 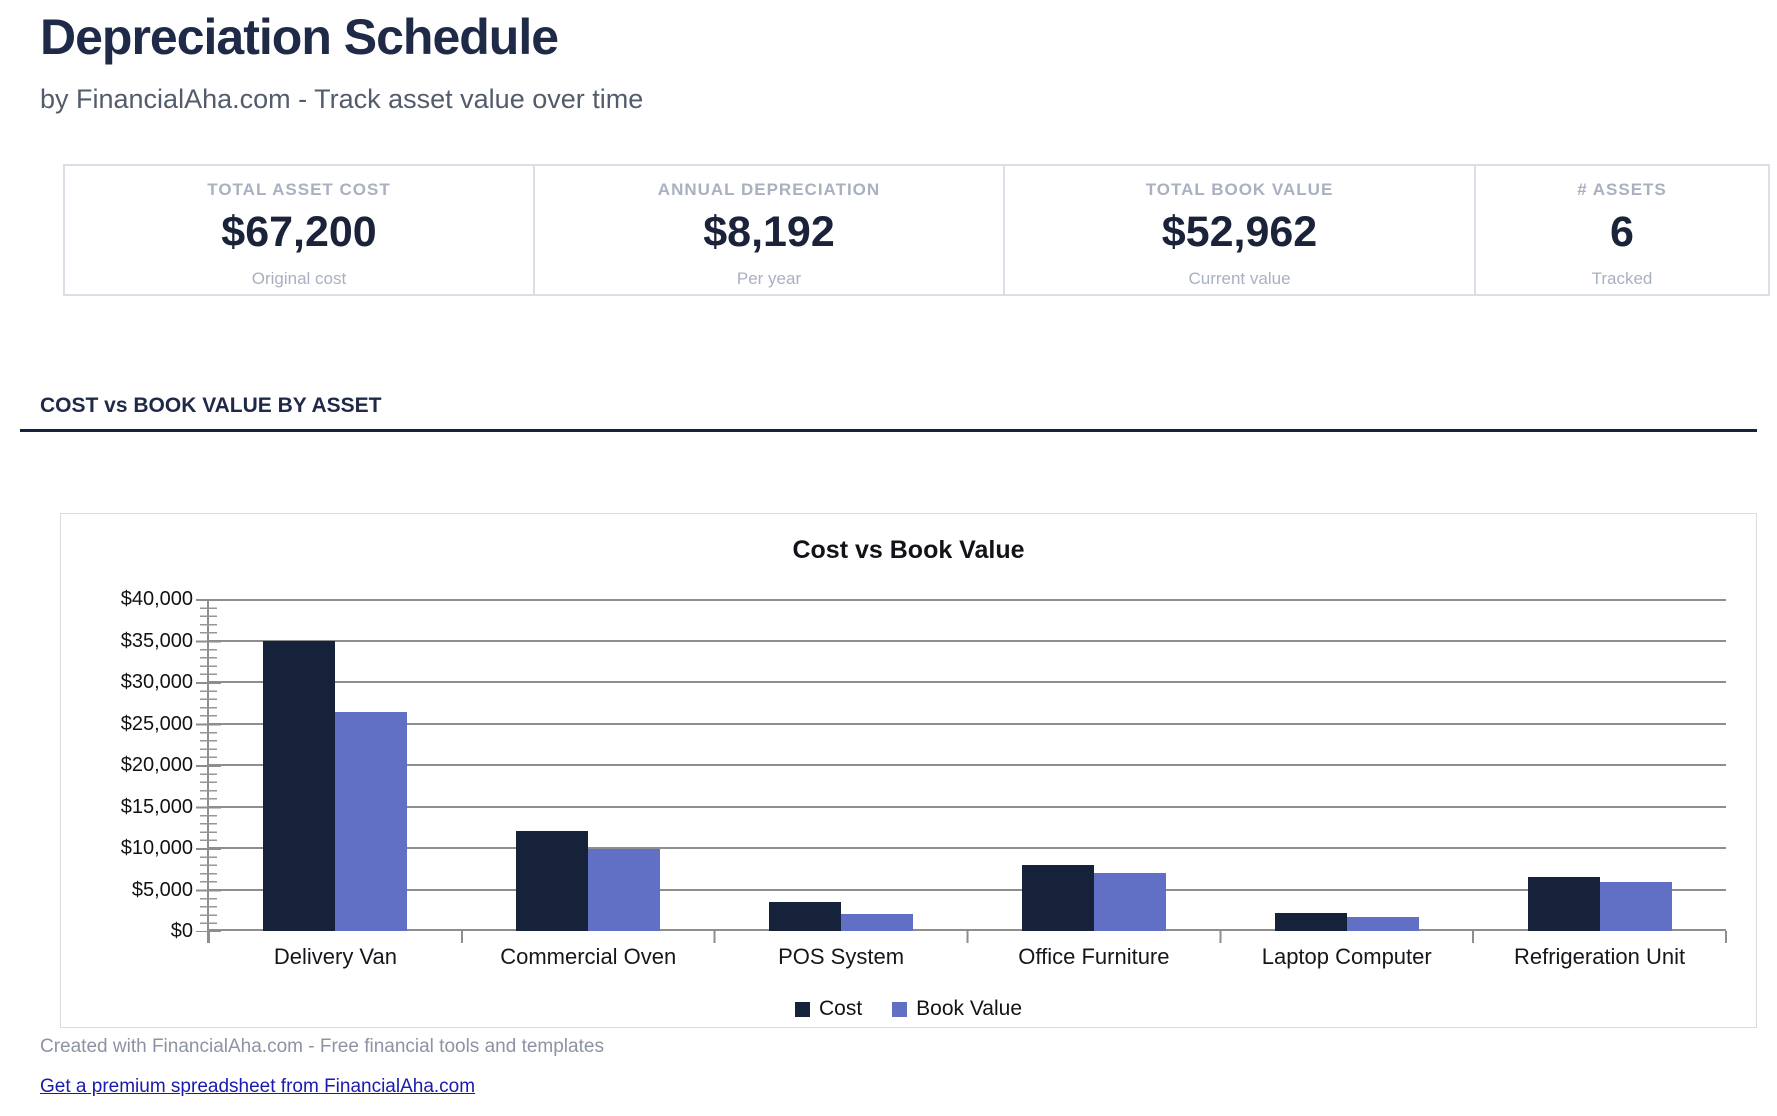 I want to click on legend-item-book-value: Book Value, so click(x=957, y=1009).